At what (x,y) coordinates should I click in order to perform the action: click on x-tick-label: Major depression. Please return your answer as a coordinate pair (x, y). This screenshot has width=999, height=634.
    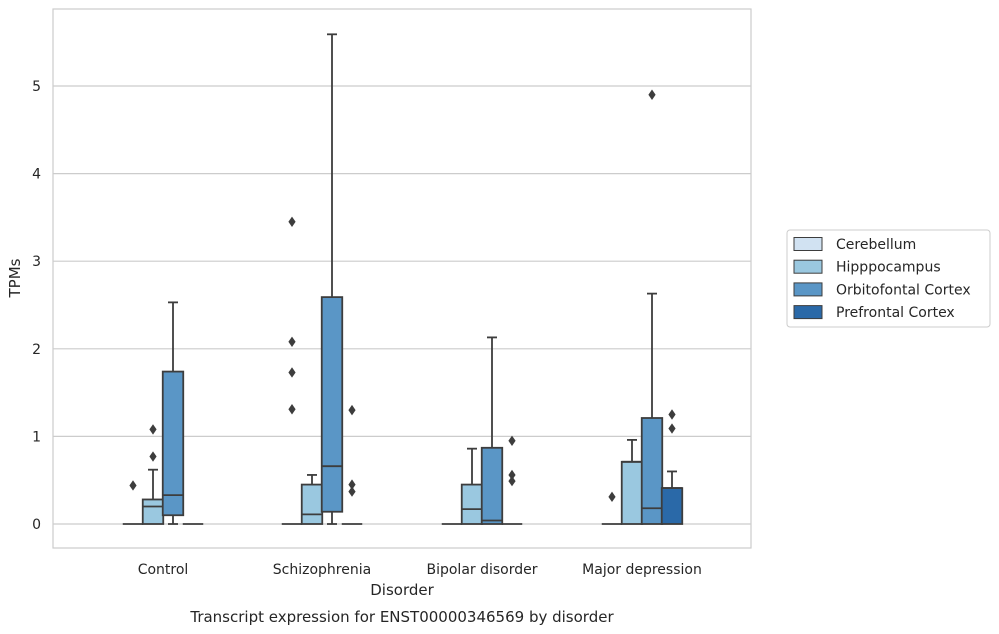
    Looking at the image, I should click on (642, 570).